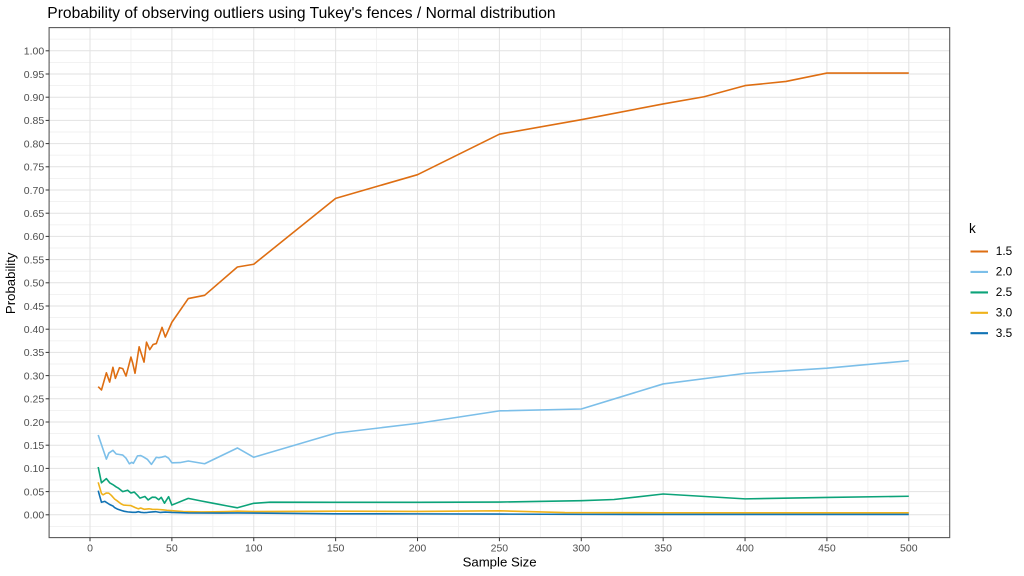 This screenshot has height=576, width=1024. What do you see at coordinates (34, 492) in the screenshot?
I see `svg-text: 0.05` at bounding box center [34, 492].